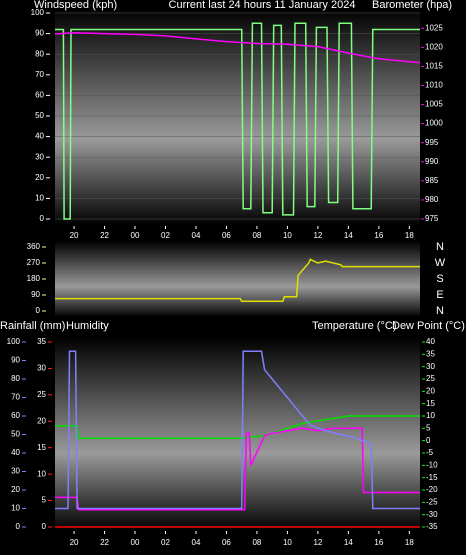  I want to click on y2-tick-label: S, so click(439, 279).